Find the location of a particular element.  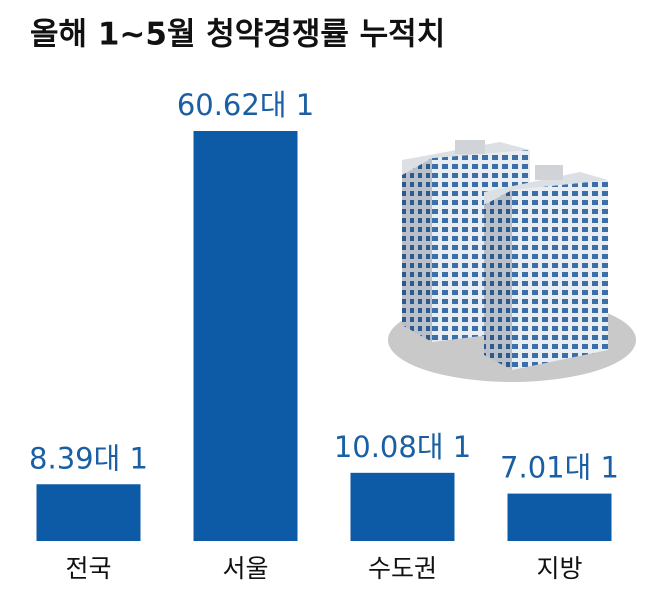

x-tick-label: 수도권 is located at coordinates (402, 568).